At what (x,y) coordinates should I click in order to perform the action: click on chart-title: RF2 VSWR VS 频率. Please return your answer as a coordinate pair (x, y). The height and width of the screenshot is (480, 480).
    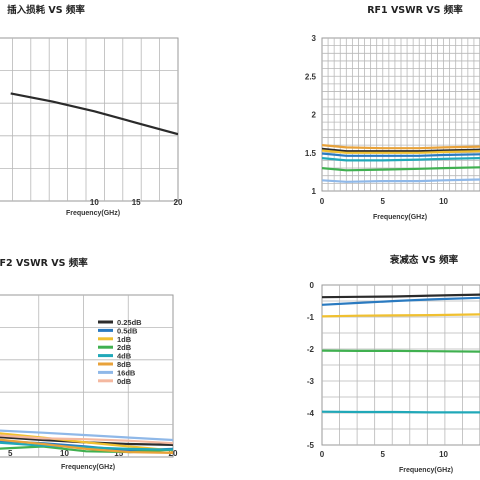
    Looking at the image, I should click on (44, 263).